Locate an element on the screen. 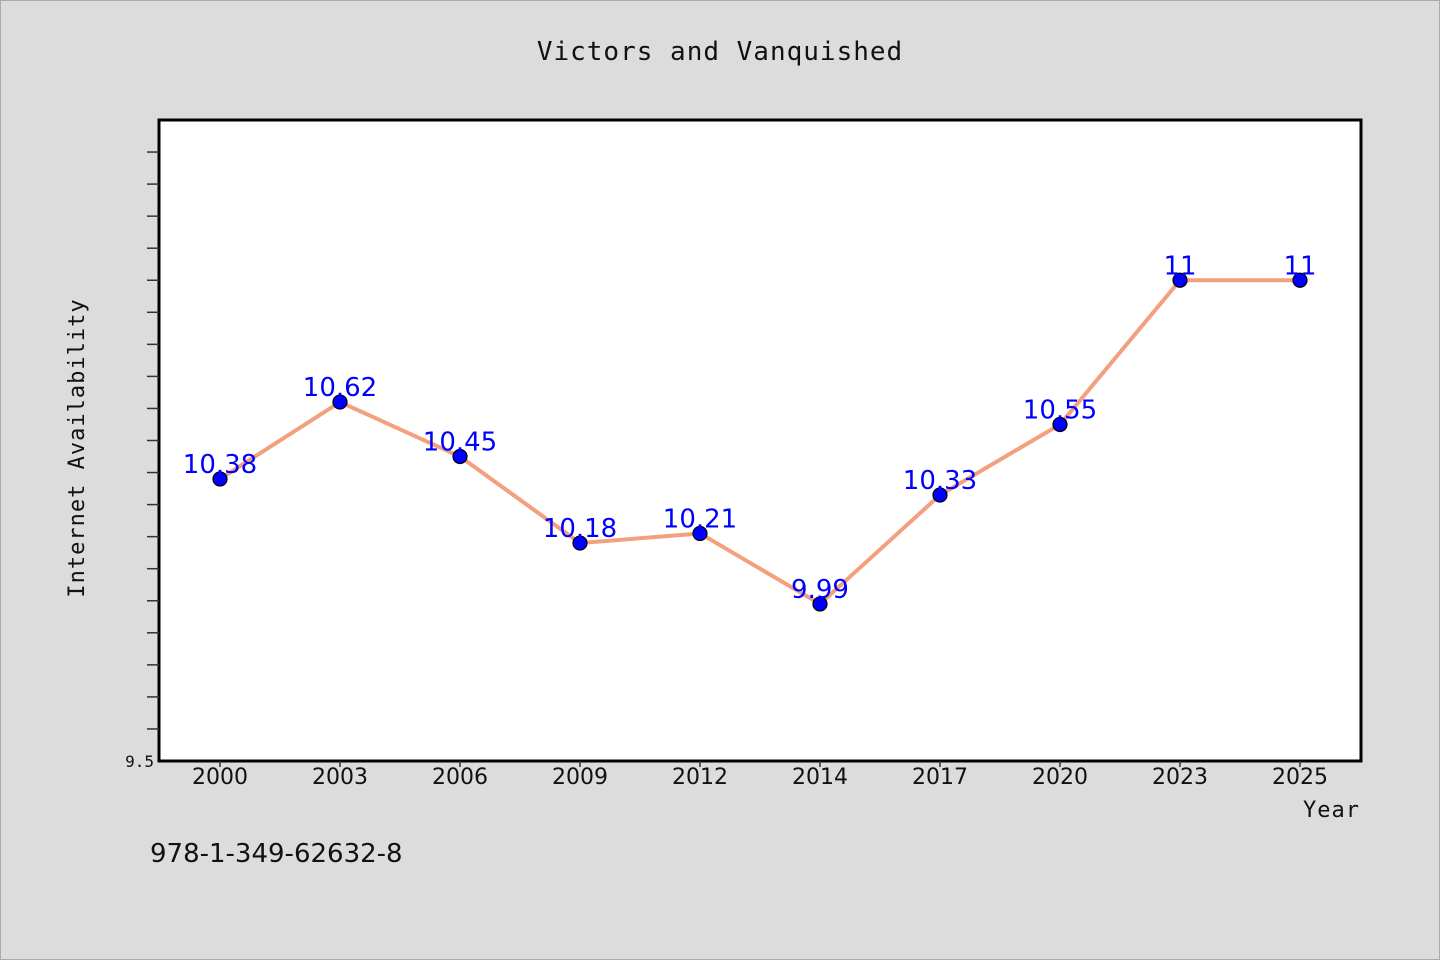  x-tick-label: 2009 is located at coordinates (580, 777).